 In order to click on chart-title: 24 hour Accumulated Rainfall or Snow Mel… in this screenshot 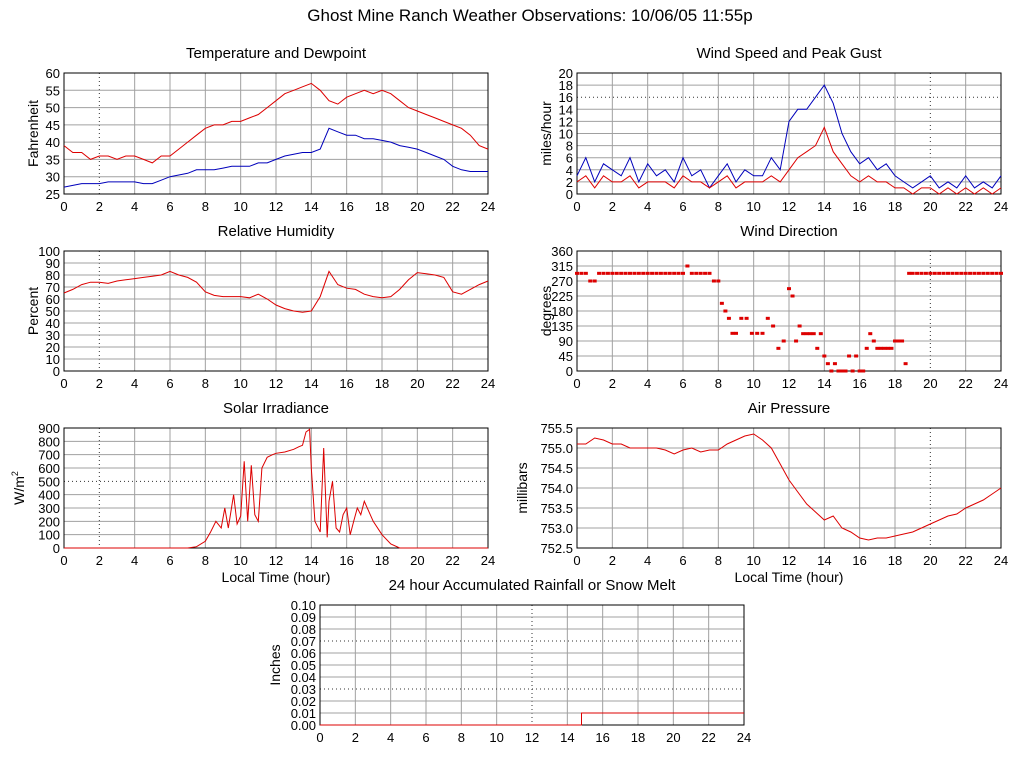, I will do `click(533, 585)`.